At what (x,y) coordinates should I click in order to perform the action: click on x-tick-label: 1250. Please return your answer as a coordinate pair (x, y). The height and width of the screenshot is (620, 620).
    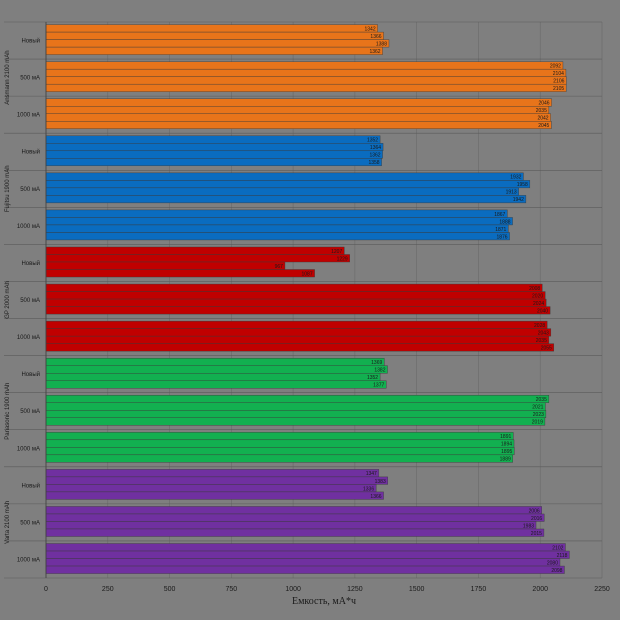
    Looking at the image, I should click on (355, 589).